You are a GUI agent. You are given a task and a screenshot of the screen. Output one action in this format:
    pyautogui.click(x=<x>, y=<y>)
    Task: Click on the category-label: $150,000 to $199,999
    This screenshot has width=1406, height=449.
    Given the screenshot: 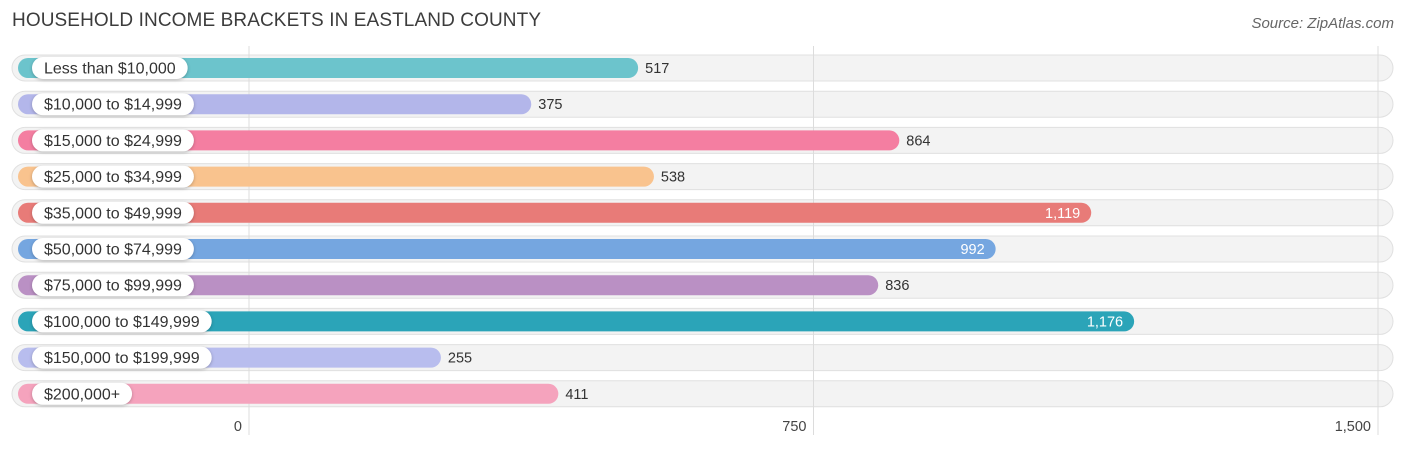 What is the action you would take?
    pyautogui.click(x=122, y=358)
    